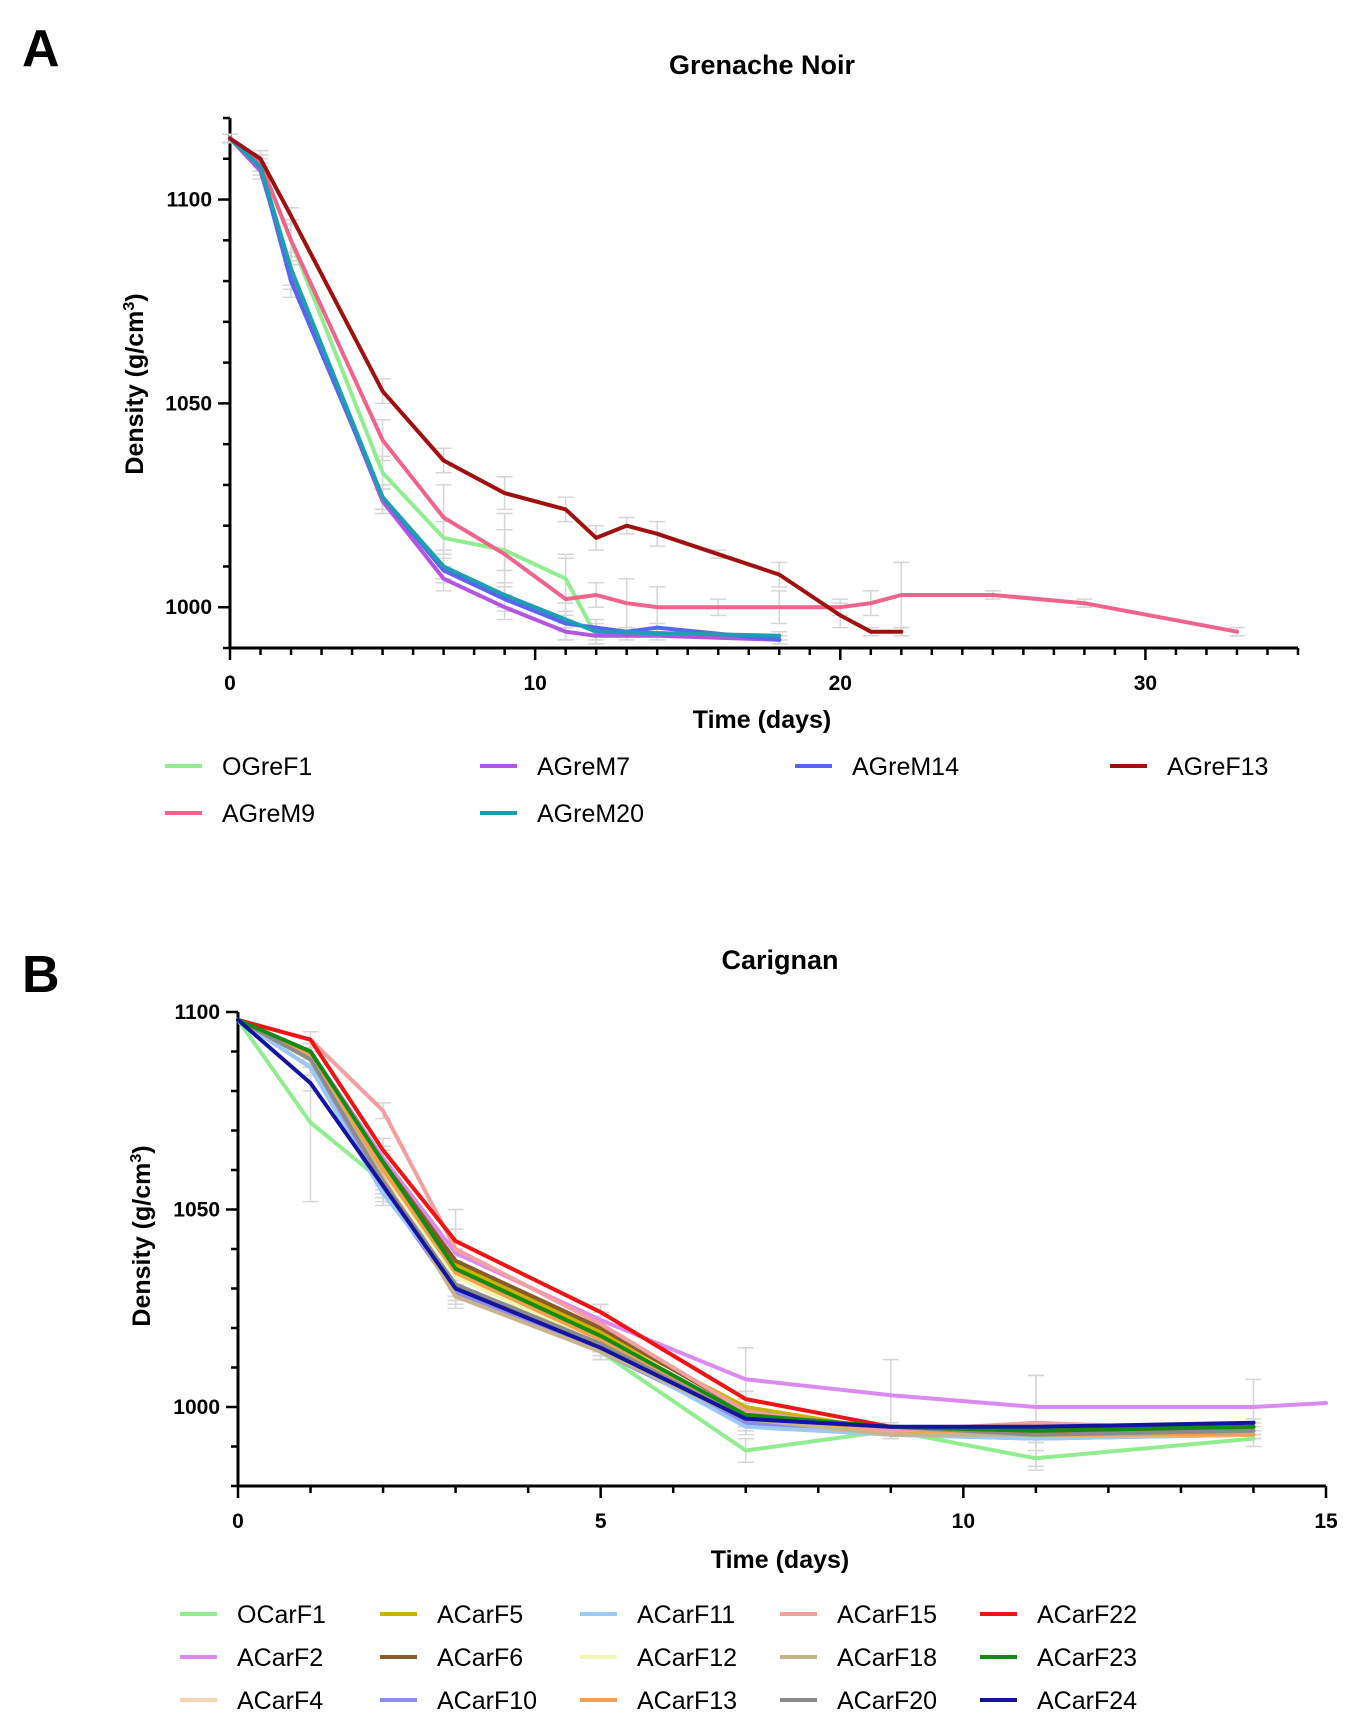 The height and width of the screenshot is (1728, 1346). What do you see at coordinates (905, 767) in the screenshot?
I see `legend-label-AGreM14: AGreM14` at bounding box center [905, 767].